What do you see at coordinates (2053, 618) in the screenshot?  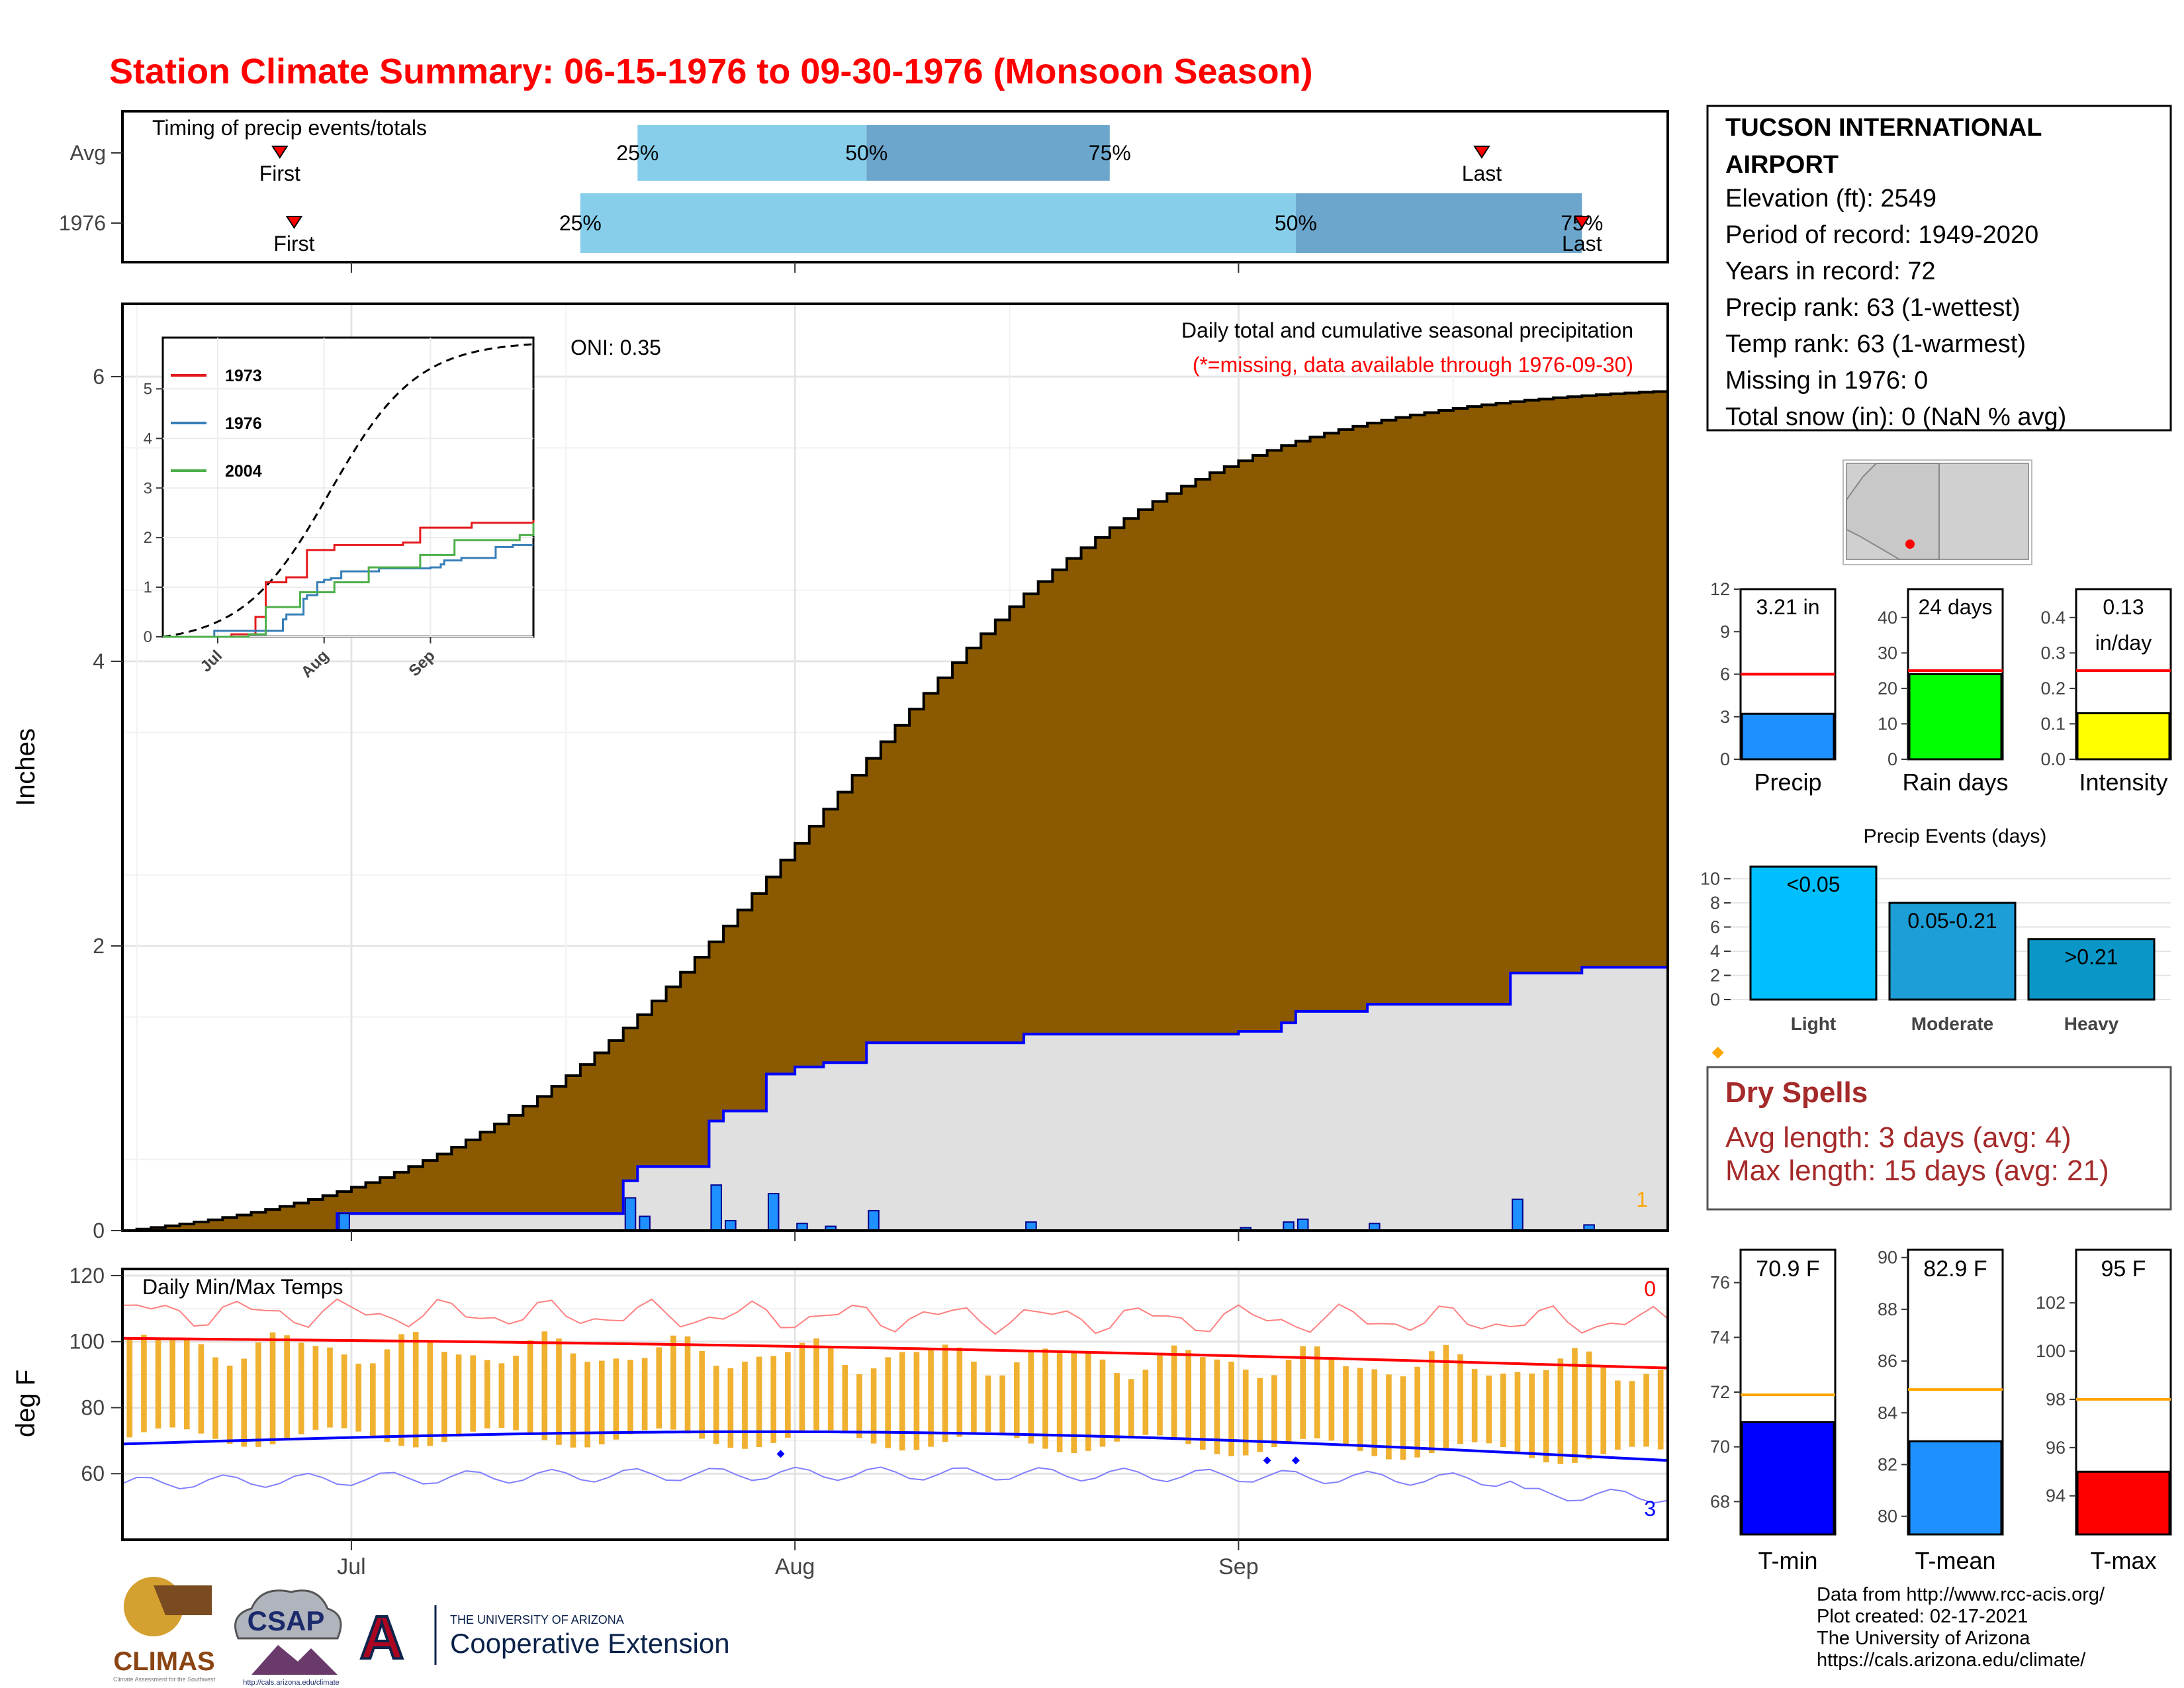 I see `summary-ytick-label: 0.4` at bounding box center [2053, 618].